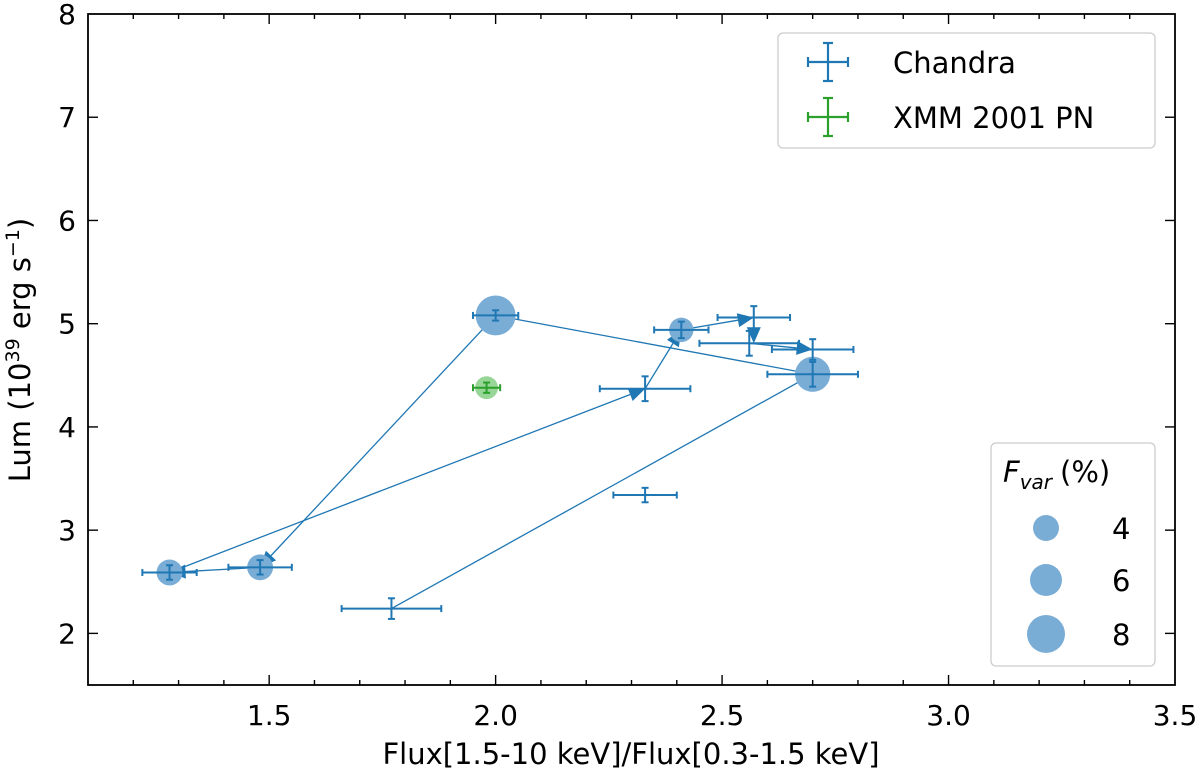 Image resolution: width=1200 pixels, height=776 pixels. What do you see at coordinates (1121, 635) in the screenshot?
I see `size-legend-label-8: 8` at bounding box center [1121, 635].